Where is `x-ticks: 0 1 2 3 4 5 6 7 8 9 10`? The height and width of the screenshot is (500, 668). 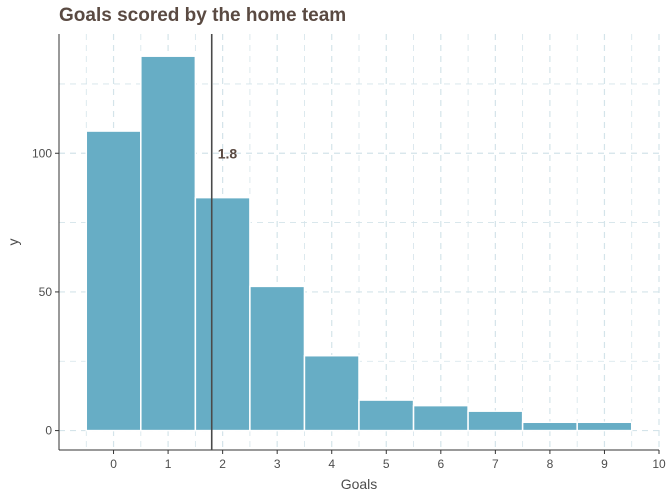
x-ticks: 0 1 2 3 4 5 6 7 8 9 10 is located at coordinates (388, 460).